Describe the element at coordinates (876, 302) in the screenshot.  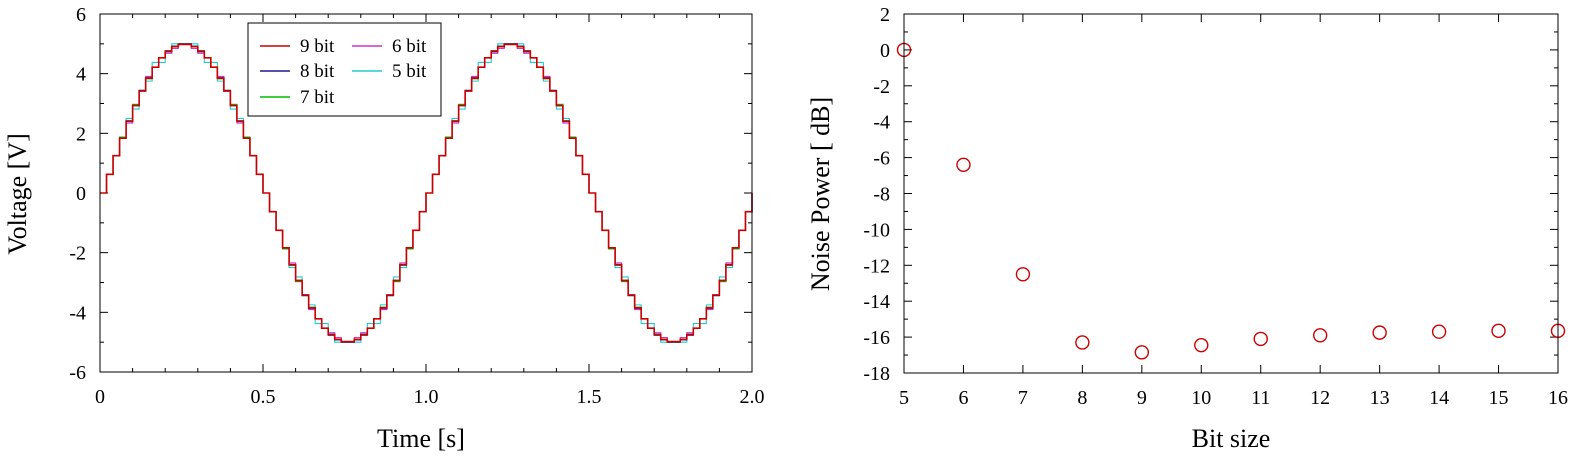
I see `y-tick-label: -14` at that location.